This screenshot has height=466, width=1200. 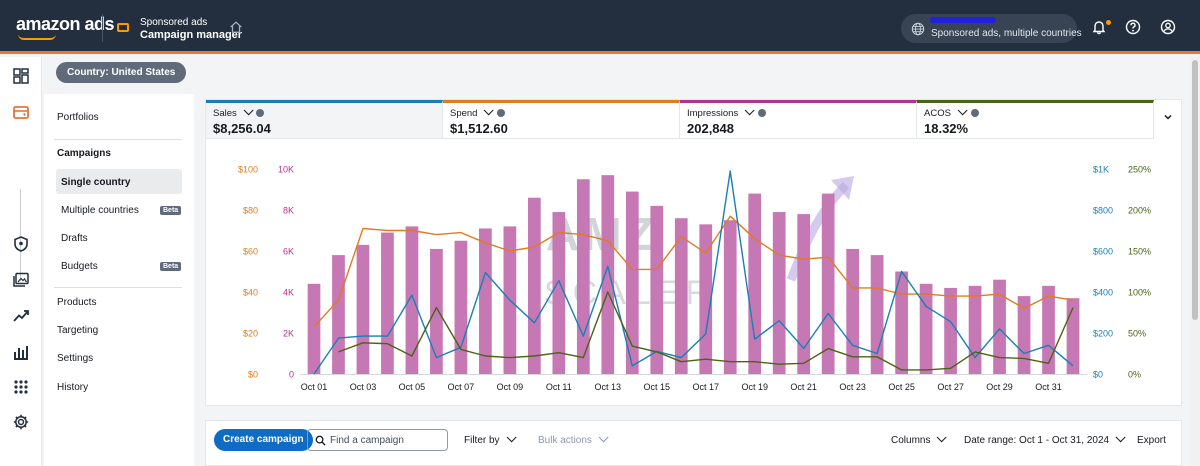 I want to click on spend-axis-tick: $100, so click(x=248, y=170).